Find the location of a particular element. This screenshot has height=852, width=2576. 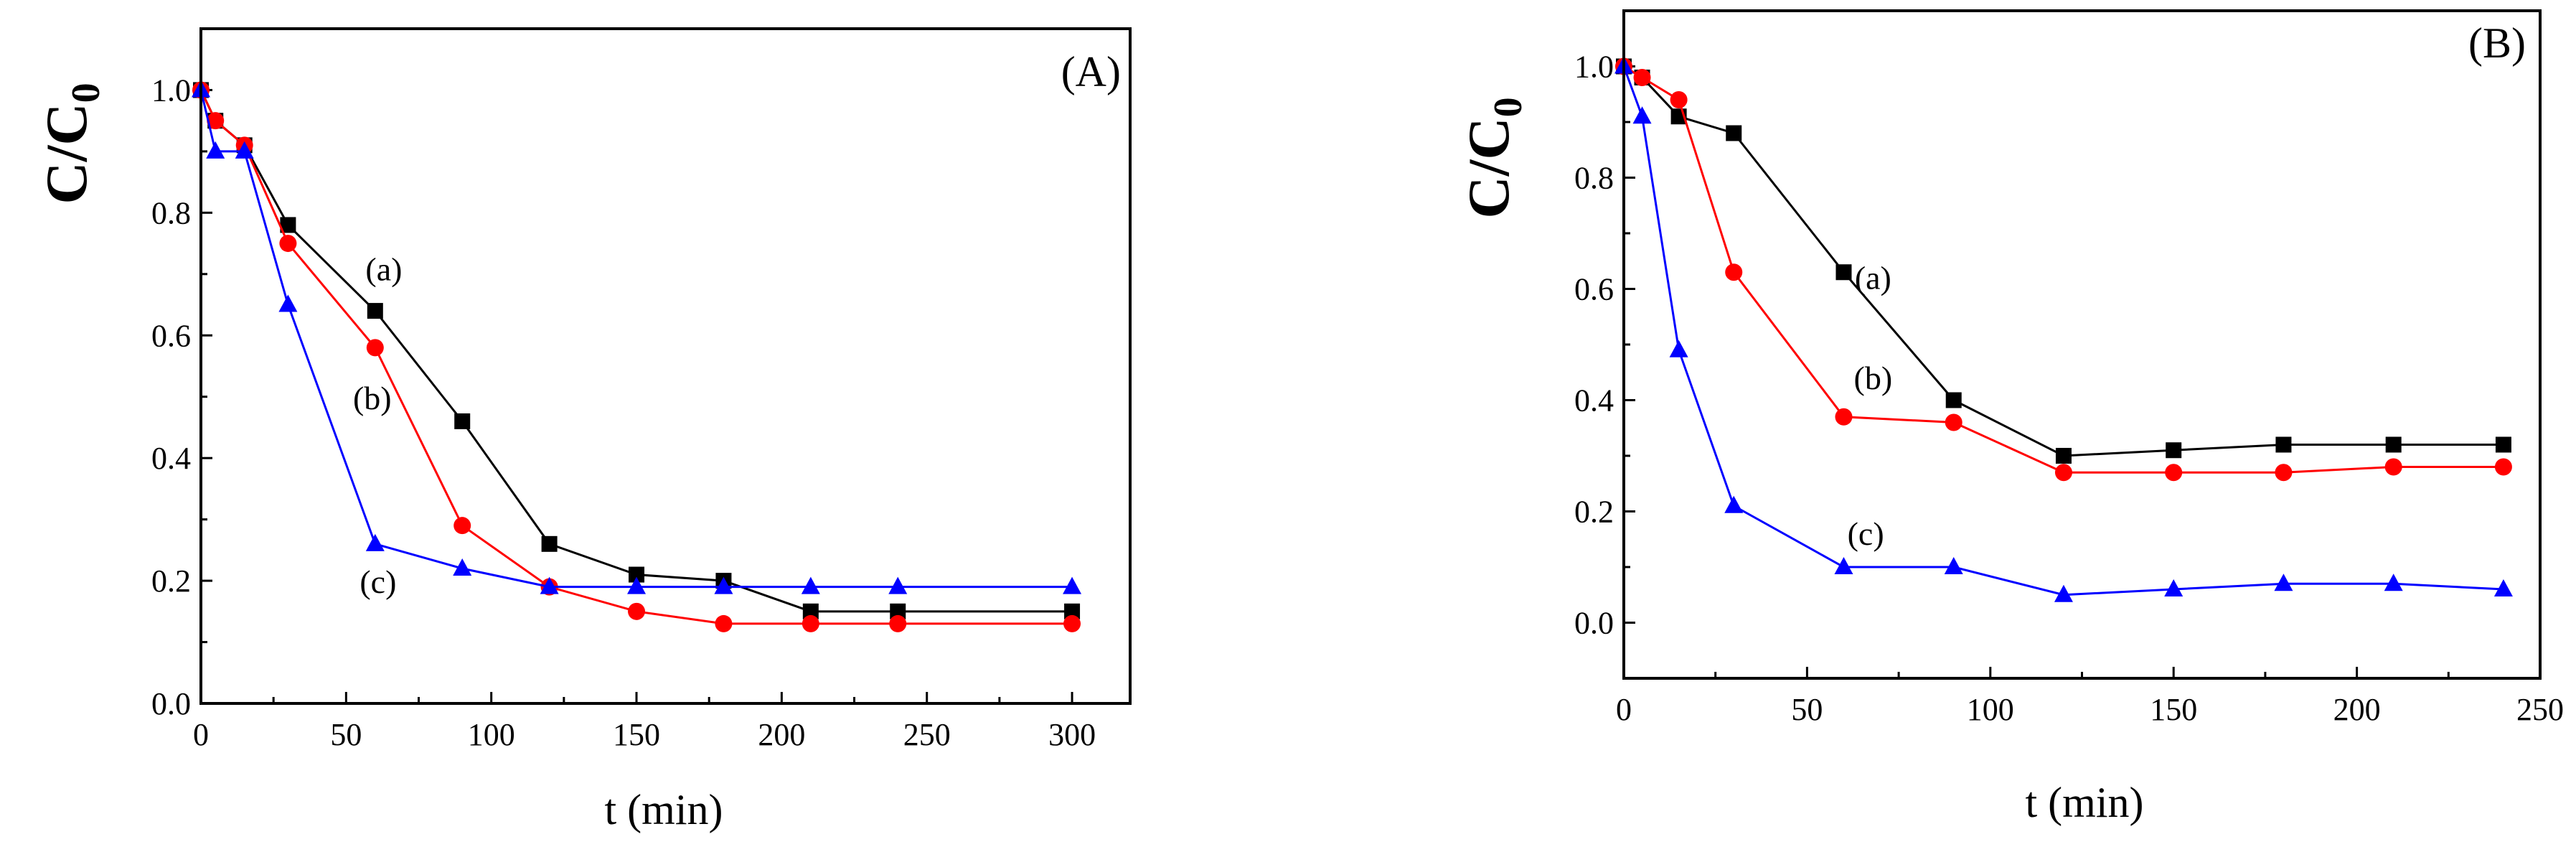

panel-label: (B) is located at coordinates (2497, 43).